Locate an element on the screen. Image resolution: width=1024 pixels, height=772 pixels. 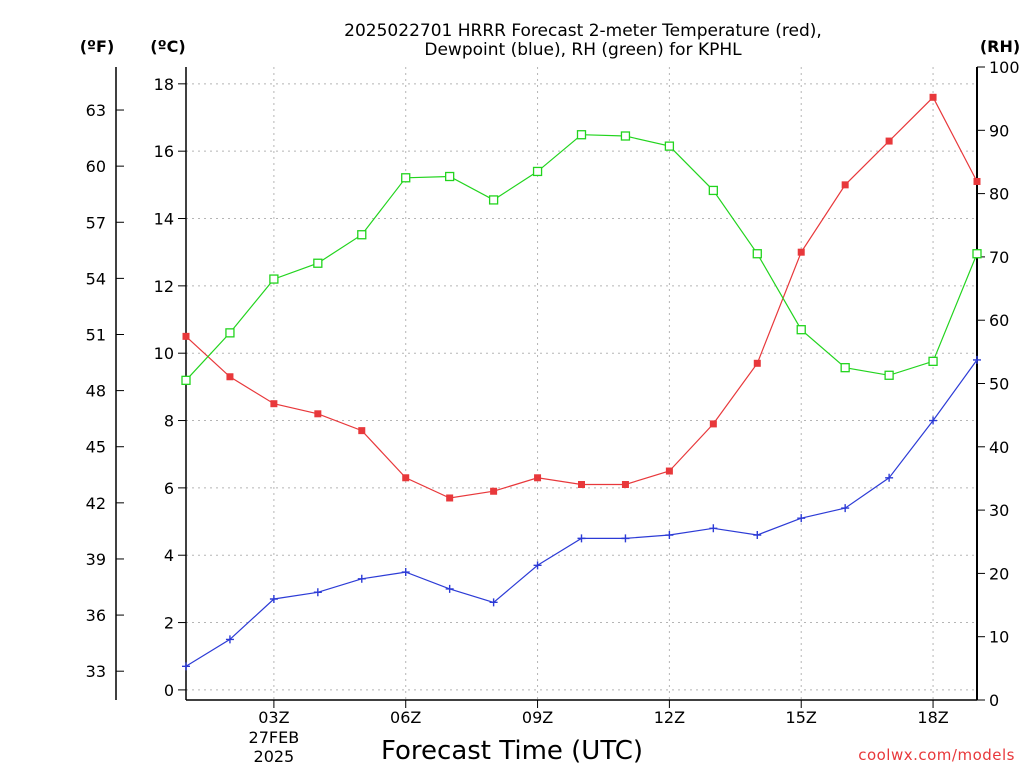
celsius-tick-label: 14 is located at coordinates (164, 219).